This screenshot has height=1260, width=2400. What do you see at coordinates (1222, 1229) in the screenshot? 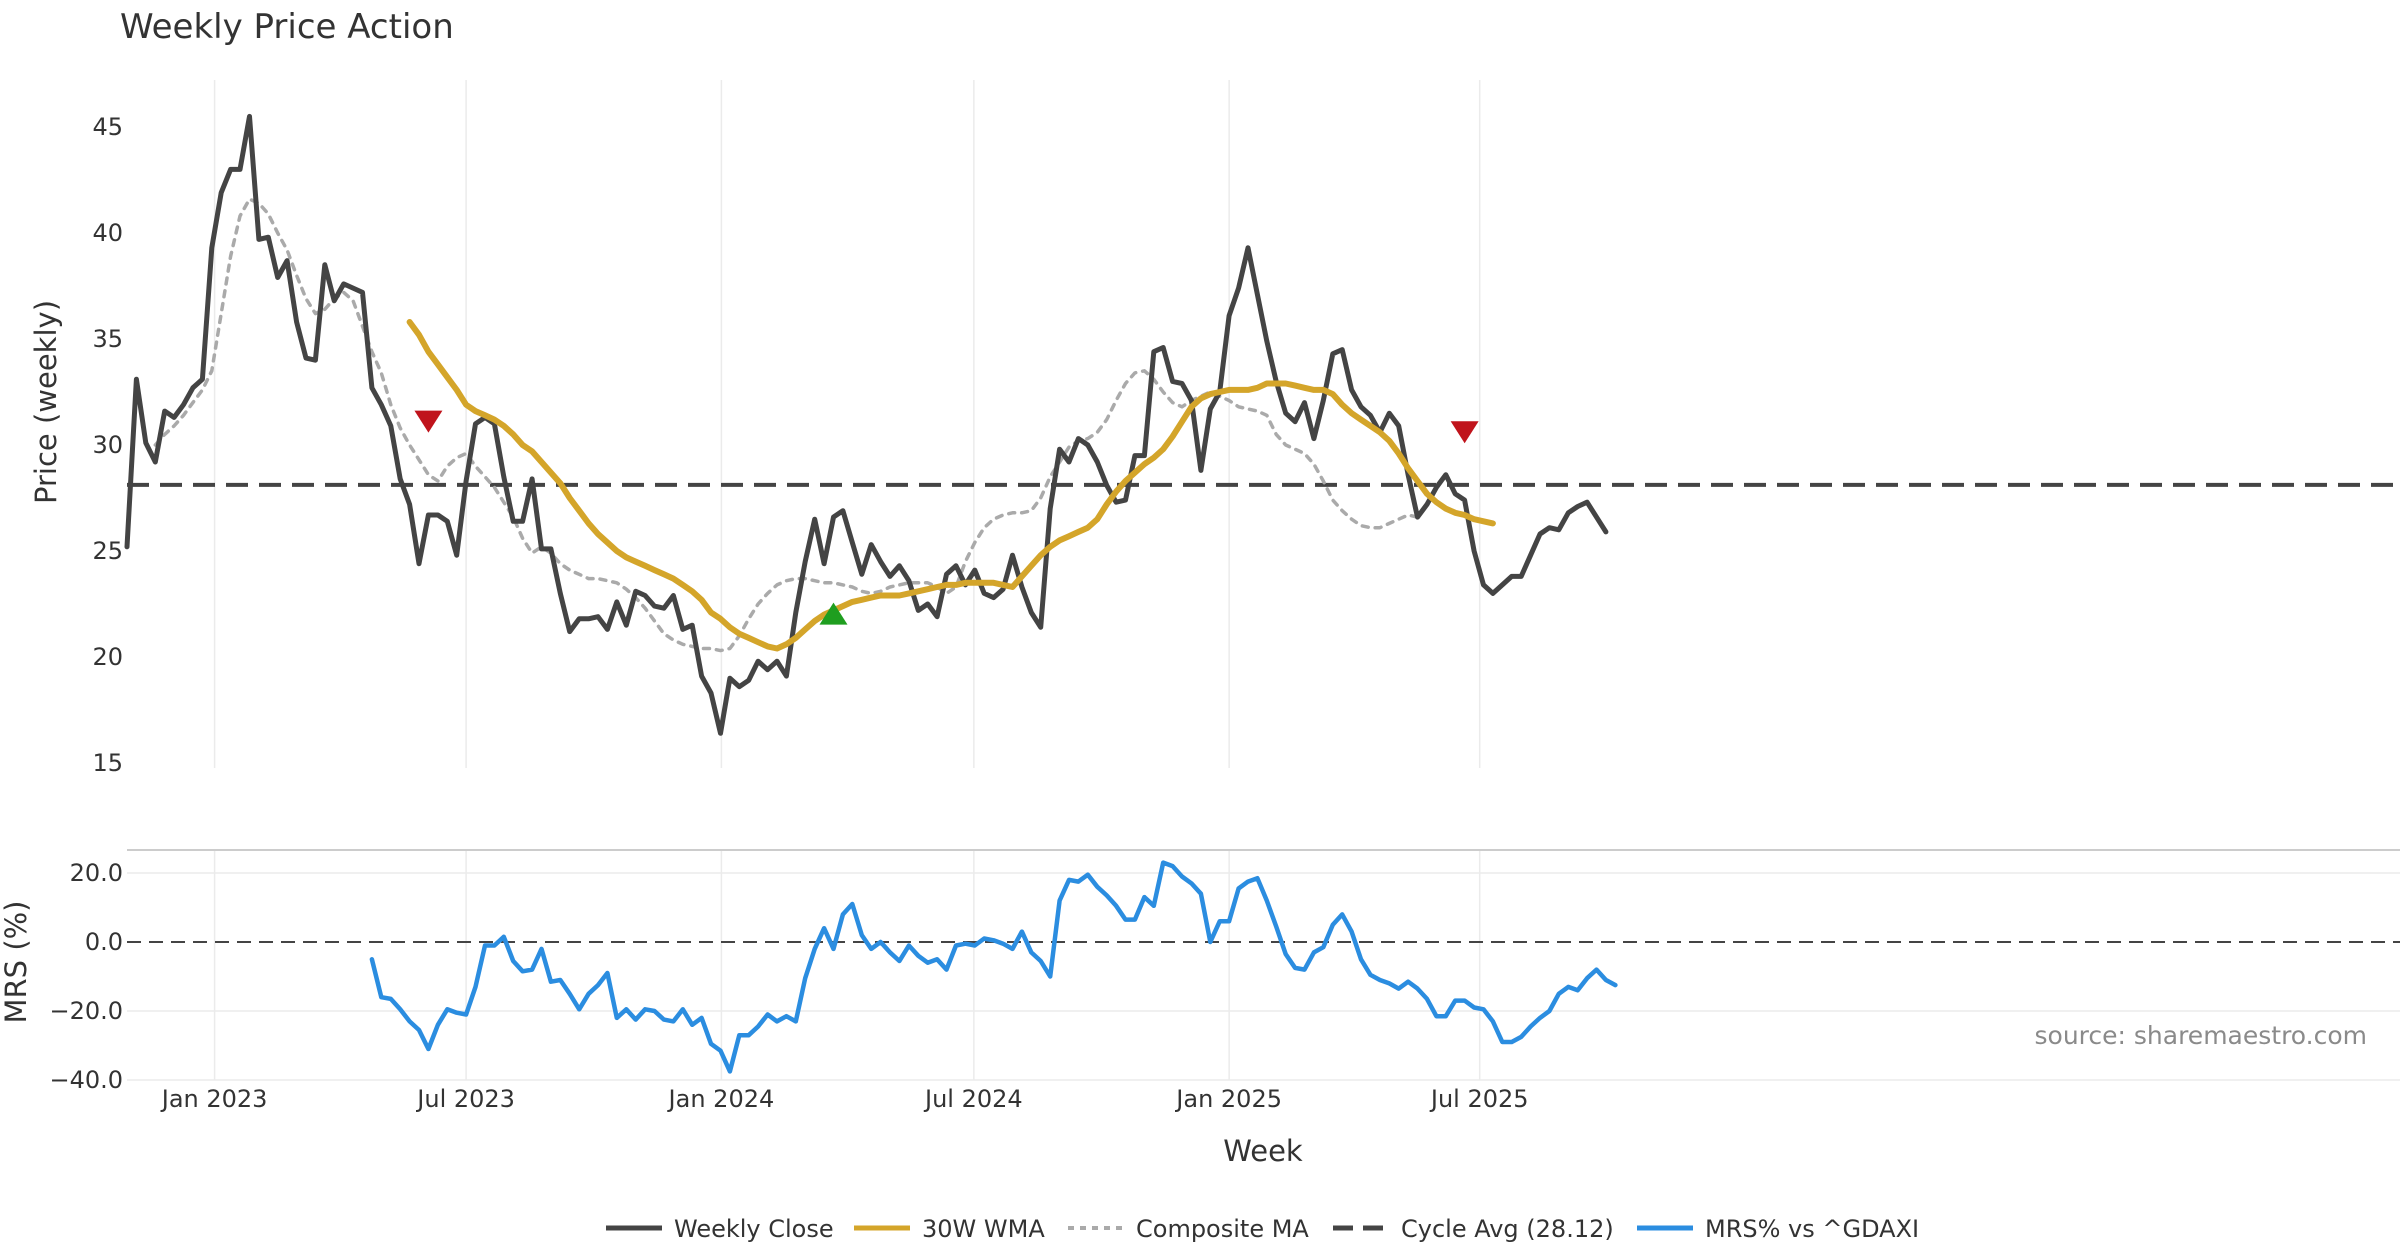
I see `legend-label: Composite MA` at bounding box center [1222, 1229].